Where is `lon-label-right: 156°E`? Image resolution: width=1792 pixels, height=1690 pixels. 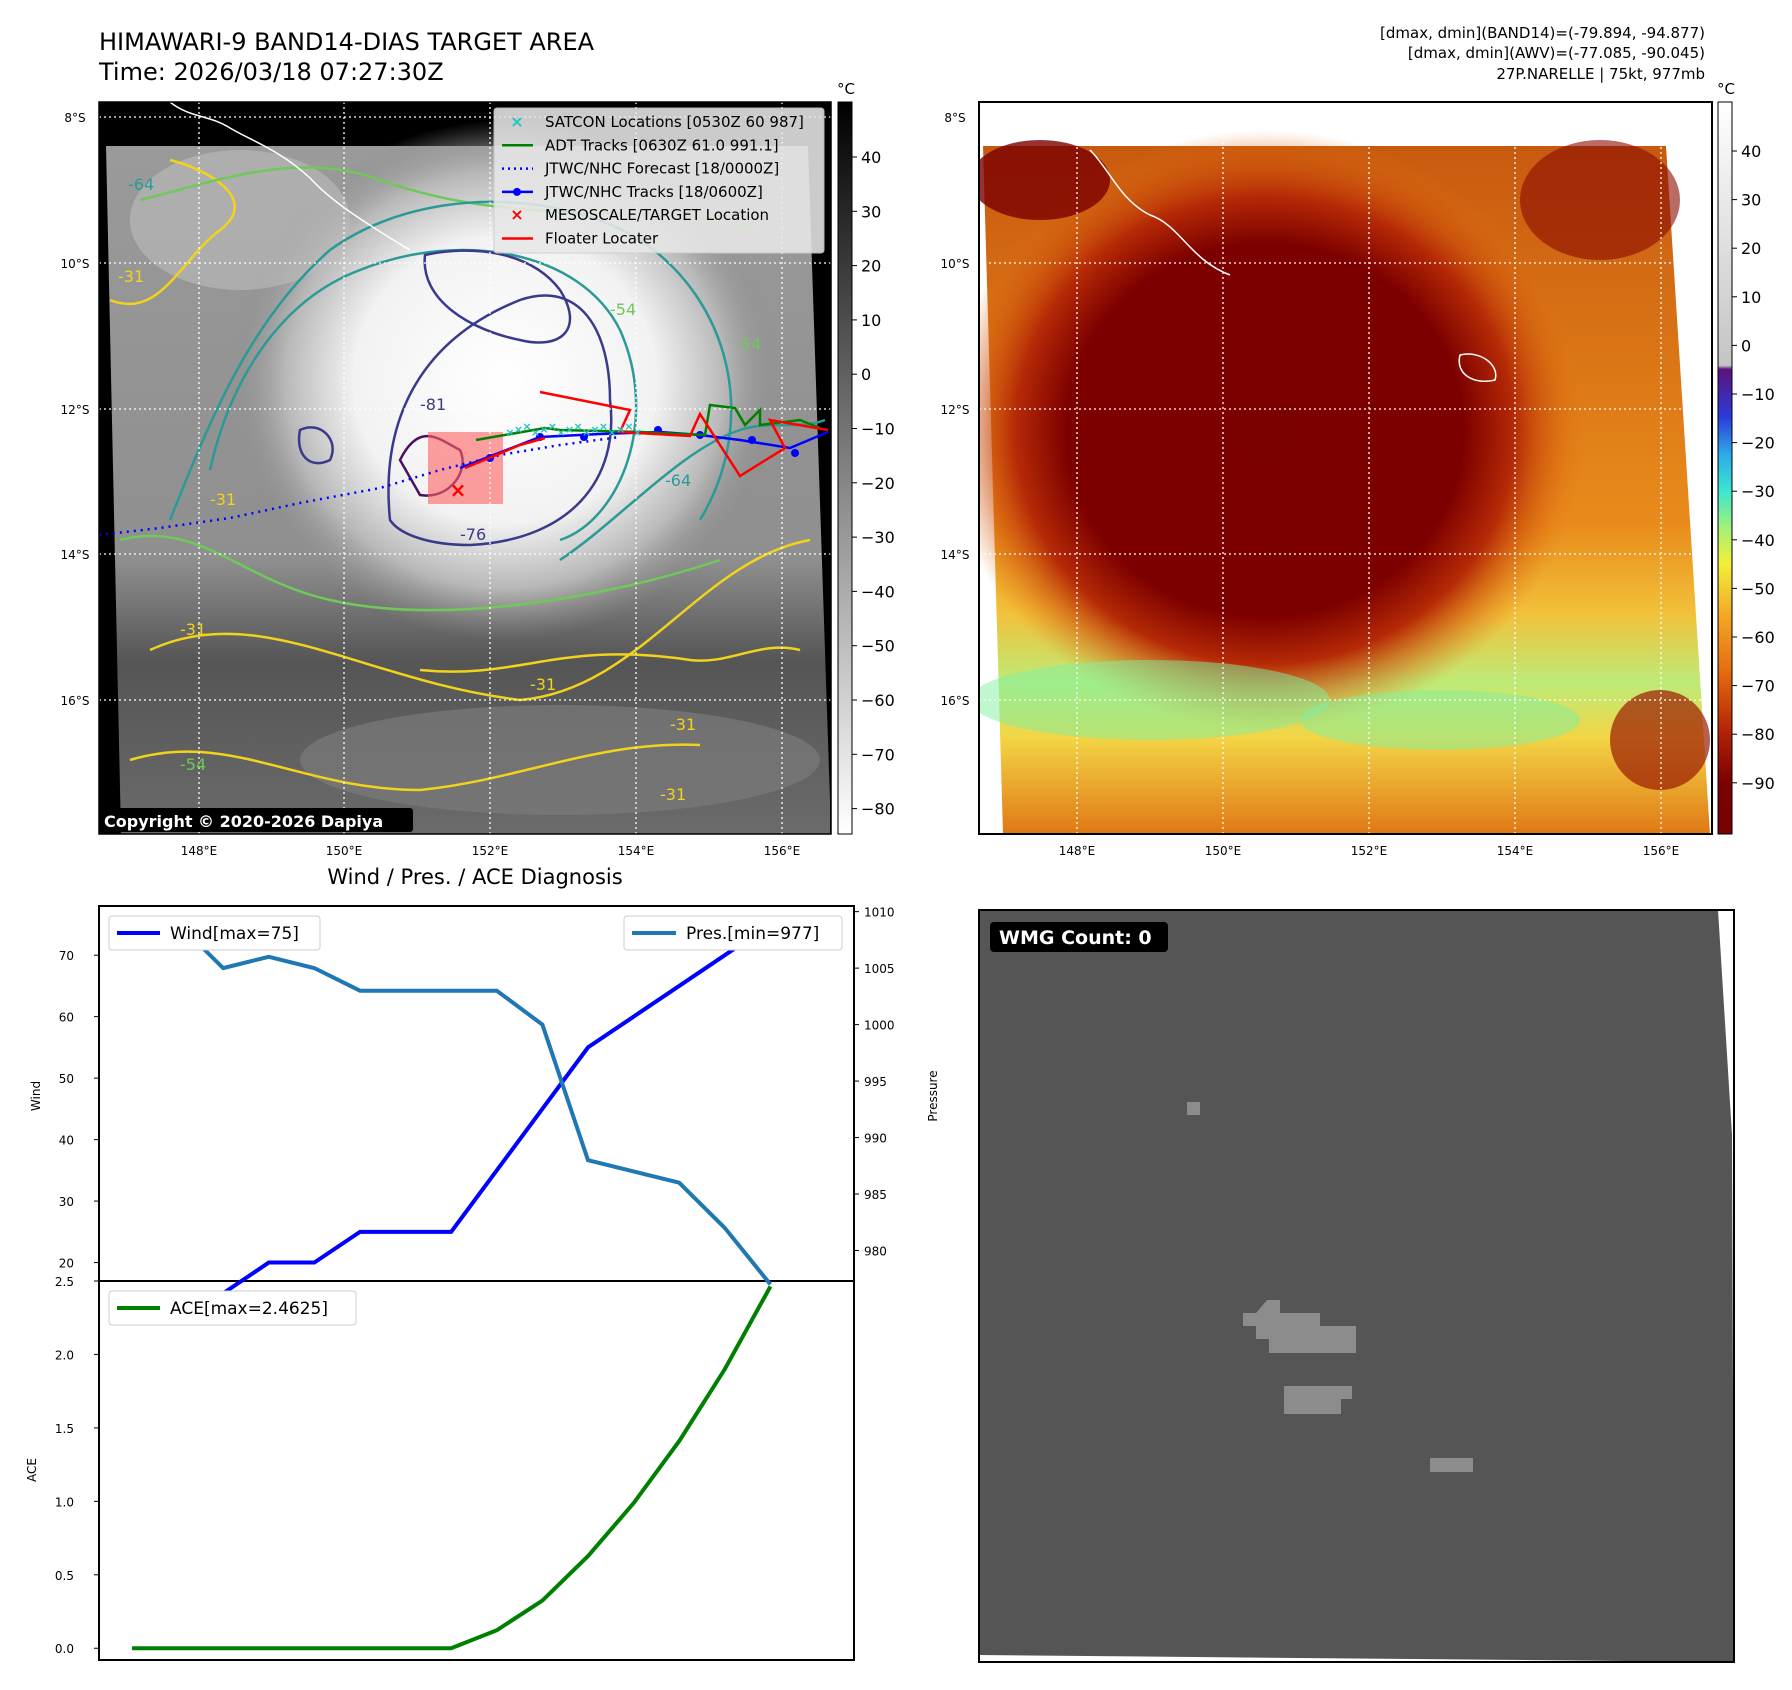
lon-label-right: 156°E is located at coordinates (1661, 851).